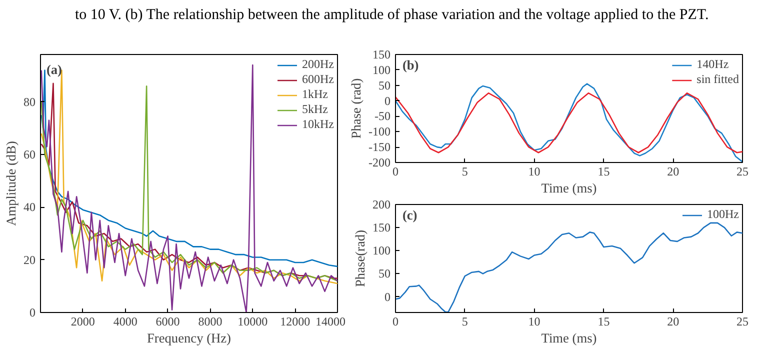 This screenshot has width=761, height=360. What do you see at coordinates (382, 116) in the screenshot?
I see `y-tick-label: -50` at bounding box center [382, 116].